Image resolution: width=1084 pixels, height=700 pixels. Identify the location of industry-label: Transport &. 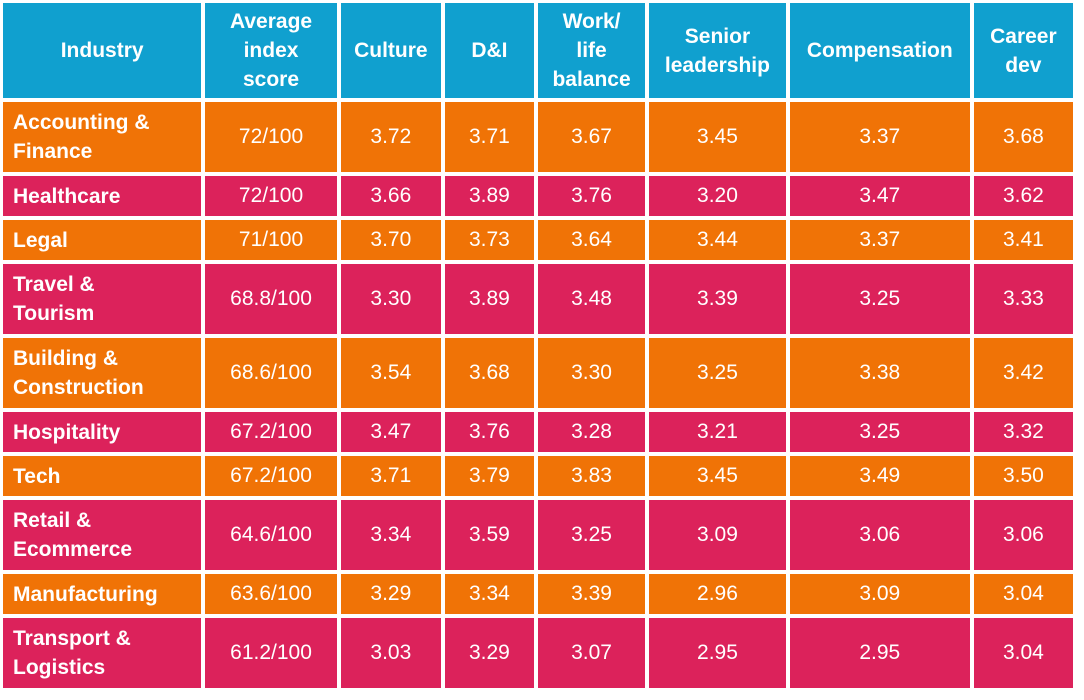
(72, 638).